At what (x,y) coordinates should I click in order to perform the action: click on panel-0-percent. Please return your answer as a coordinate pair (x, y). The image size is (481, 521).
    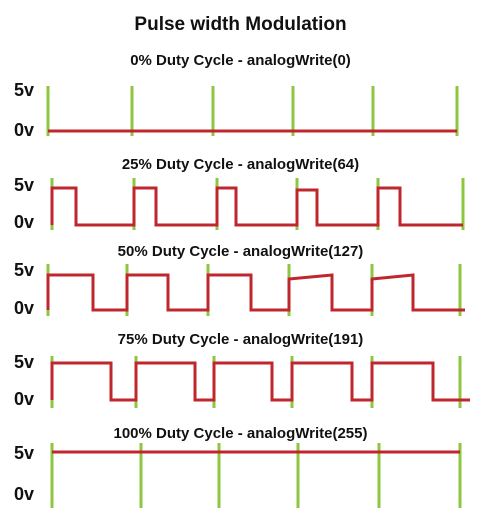
    Looking at the image, I should click on (252, 111).